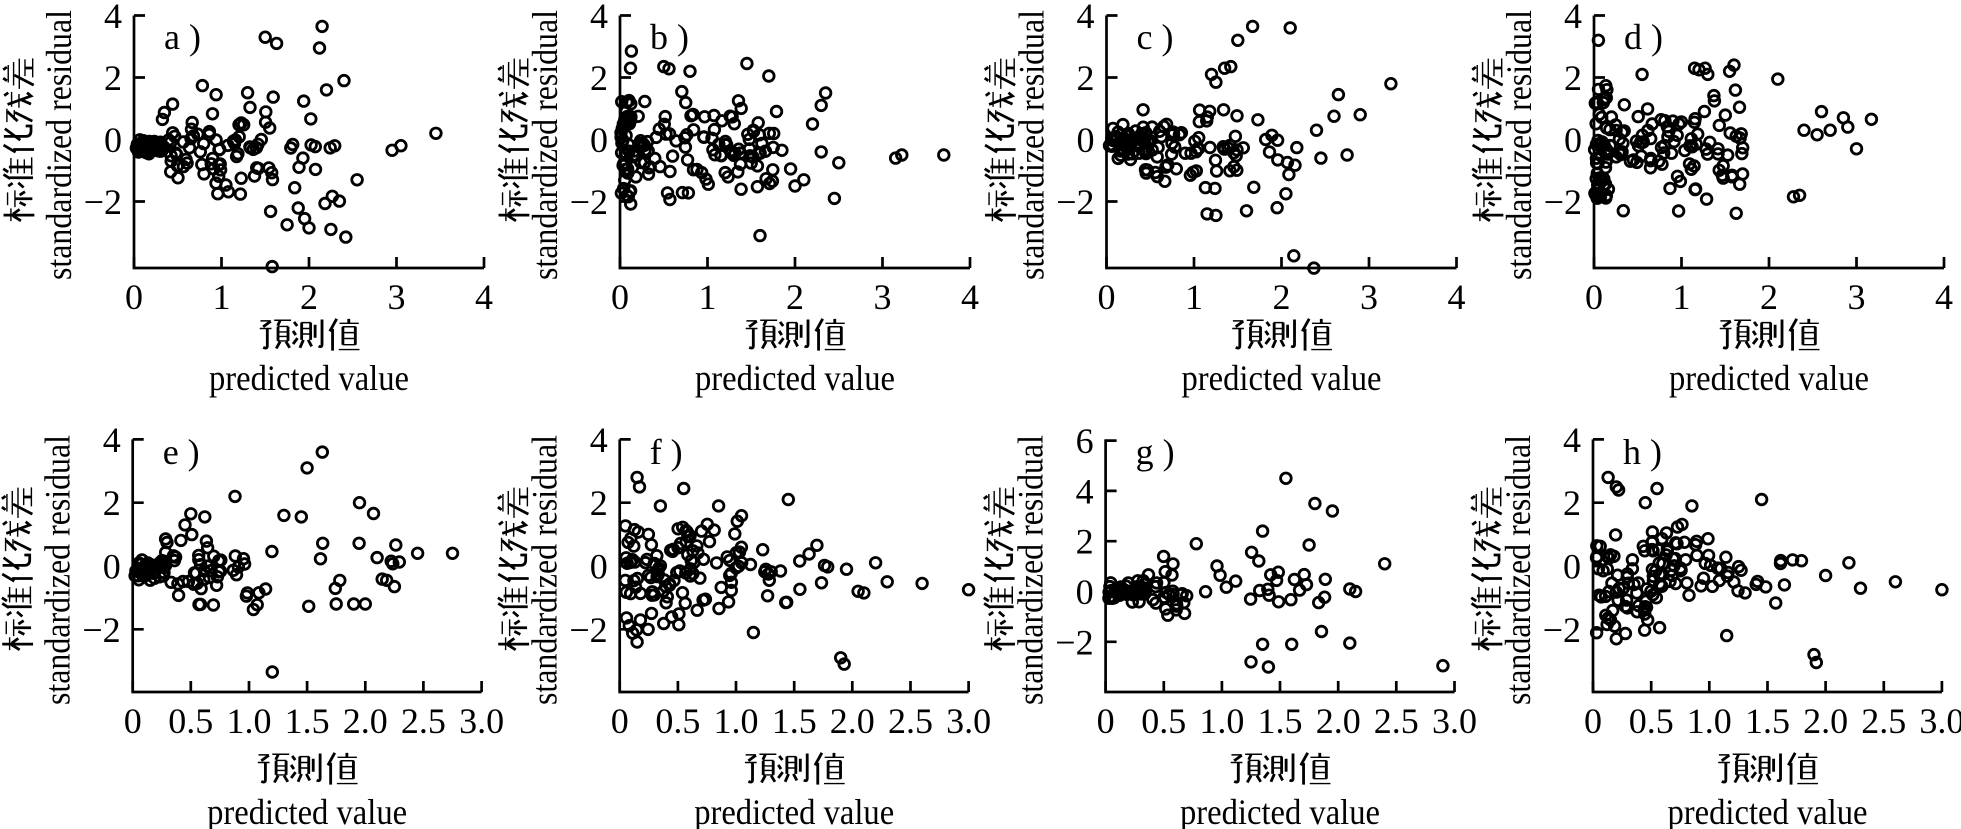  I want to click on svg-text: b ), so click(669, 37).